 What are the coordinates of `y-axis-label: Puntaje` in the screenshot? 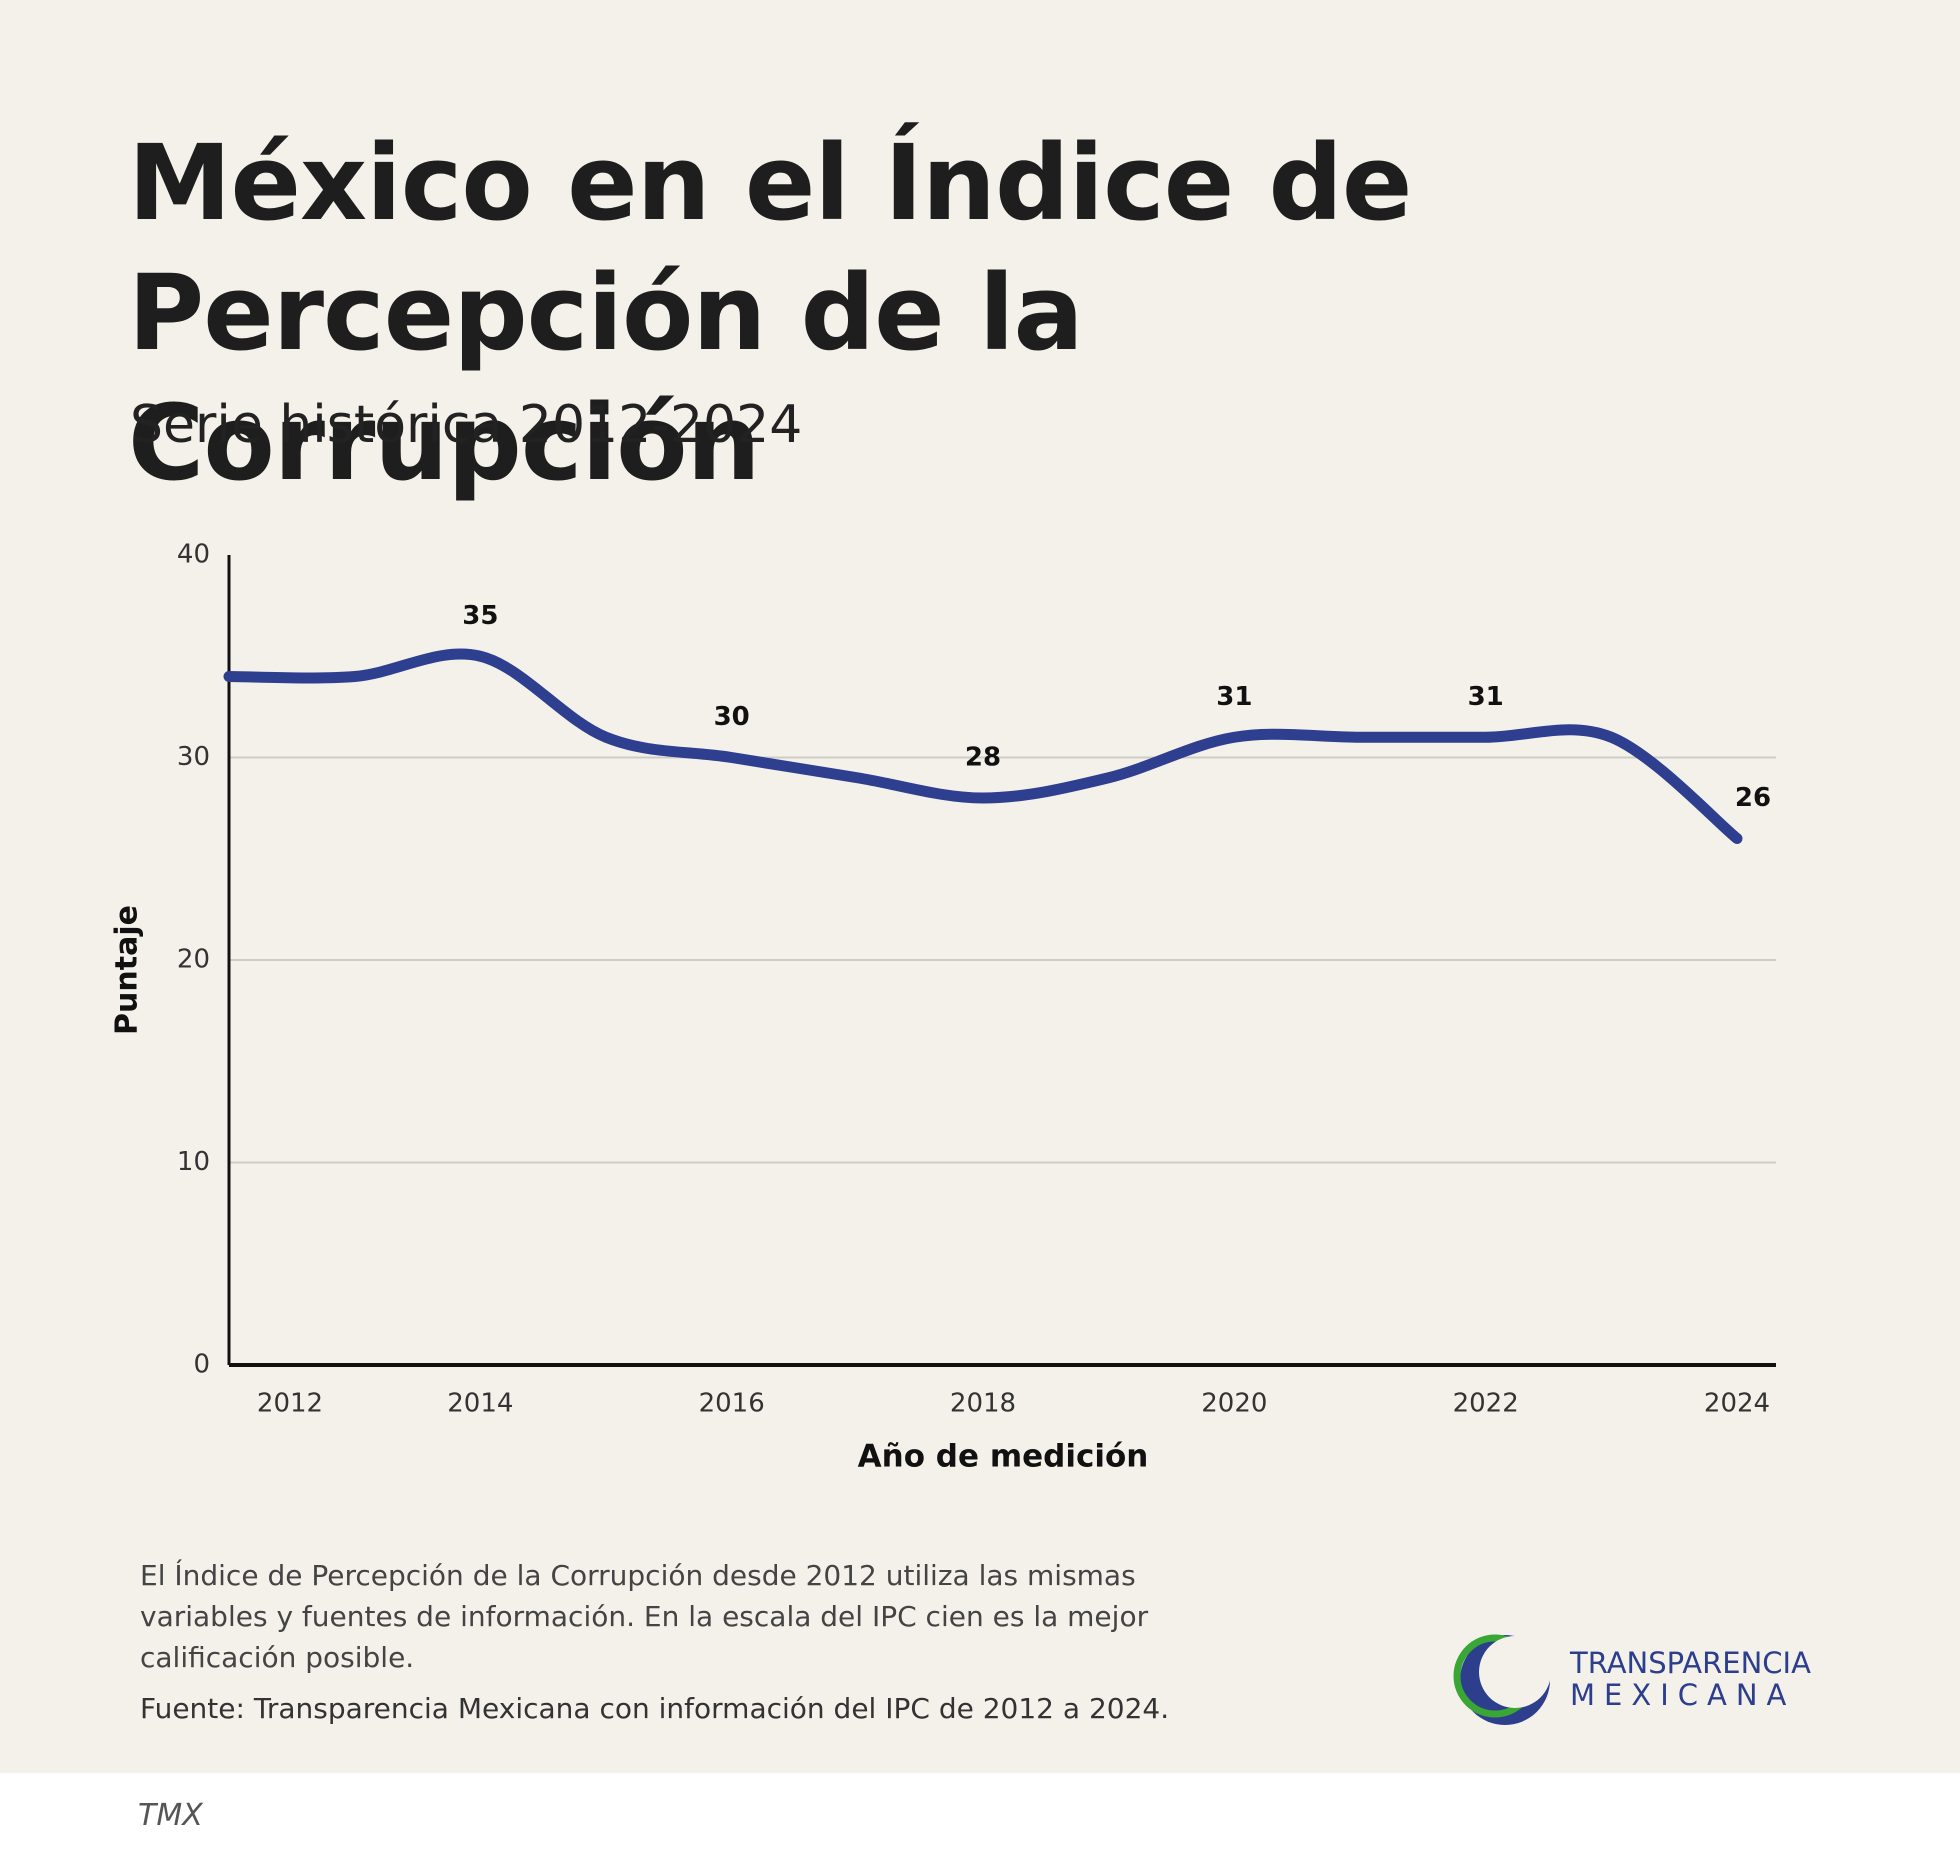 It's located at (127, 970).